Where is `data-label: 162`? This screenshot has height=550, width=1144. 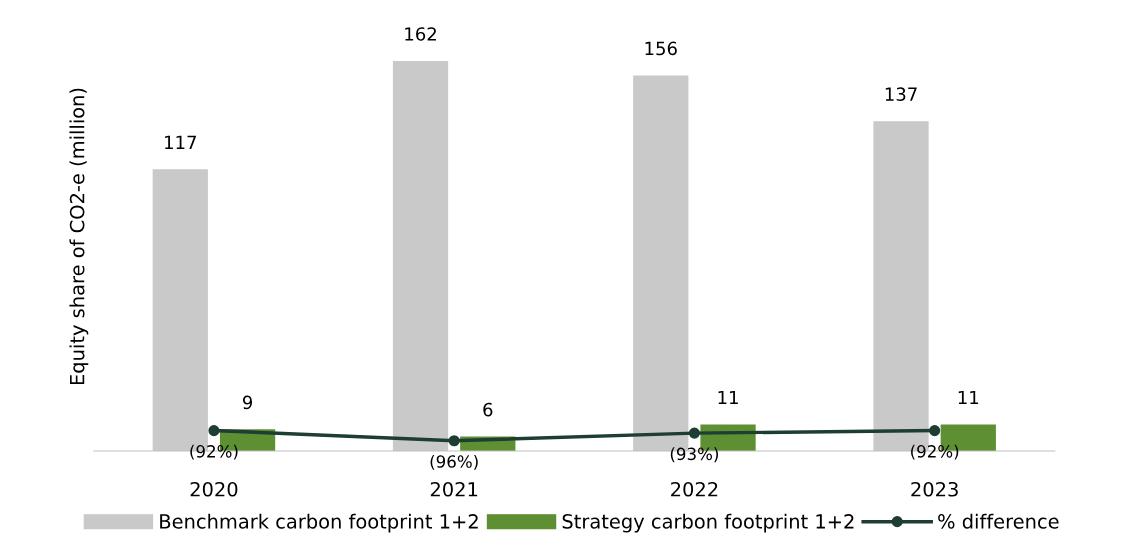
data-label: 162 is located at coordinates (420, 34).